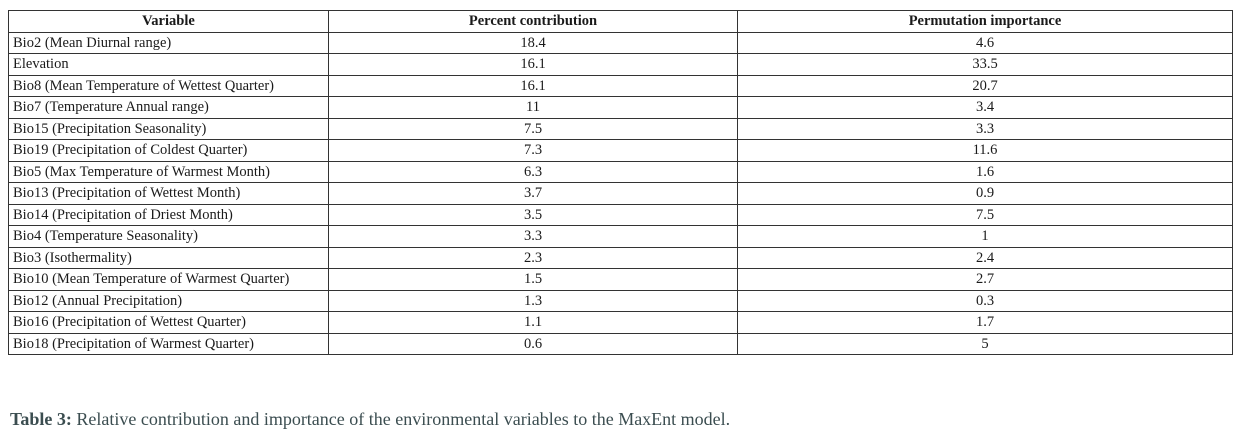 The image size is (1244, 443). I want to click on percent-contribution-cell: 1.1, so click(533, 322).